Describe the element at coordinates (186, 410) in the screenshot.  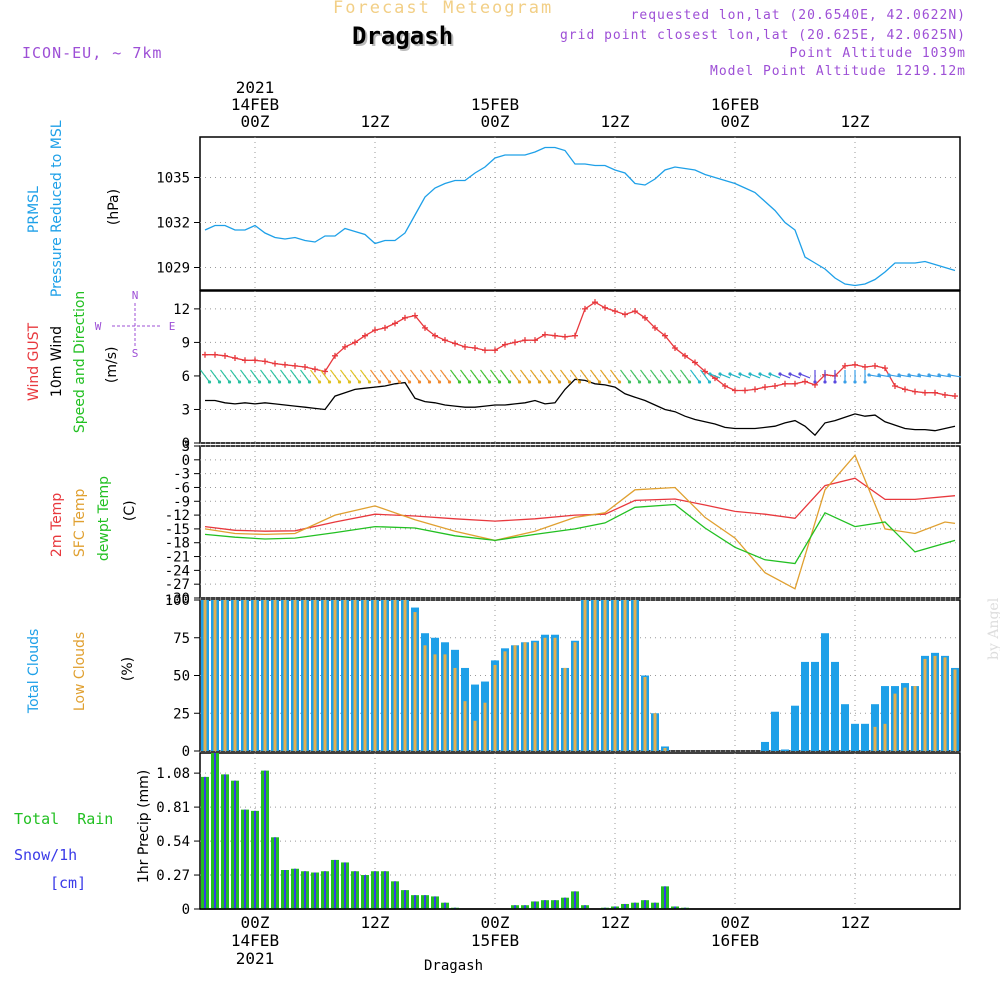
I see `y-tick-label: 3` at that location.